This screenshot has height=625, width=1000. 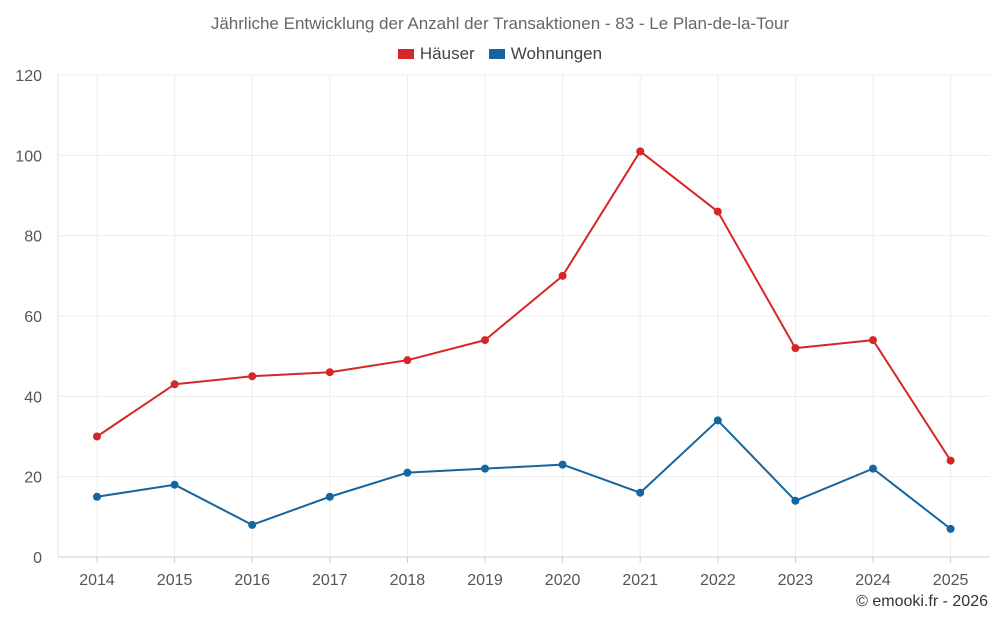 What do you see at coordinates (950, 528) in the screenshot?
I see `data-point-wohnungen-2025` at bounding box center [950, 528].